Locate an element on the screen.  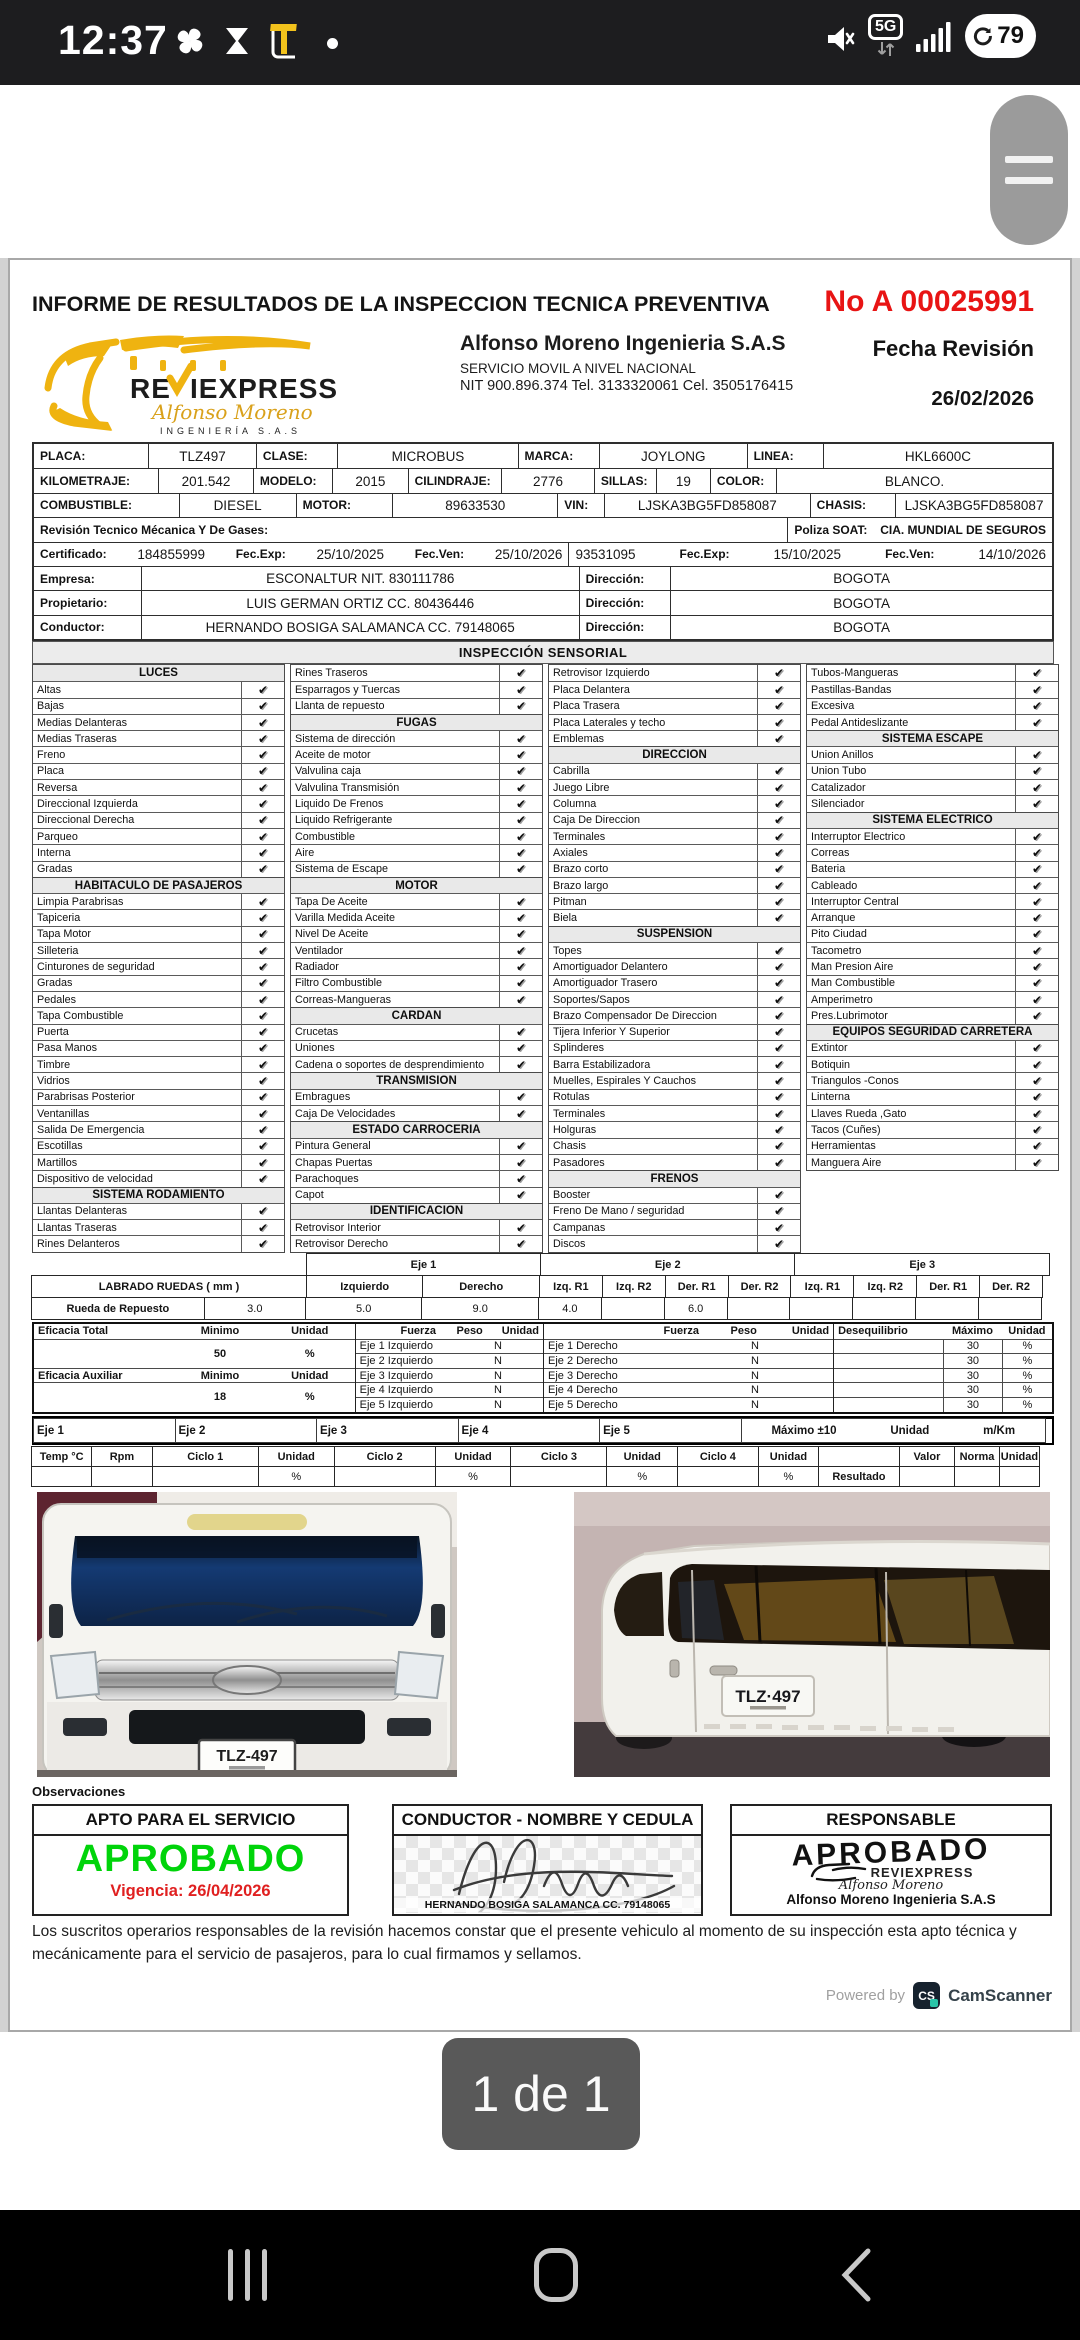
checklist-item-label: Correas-Mangueras is located at coordinates (395, 999).